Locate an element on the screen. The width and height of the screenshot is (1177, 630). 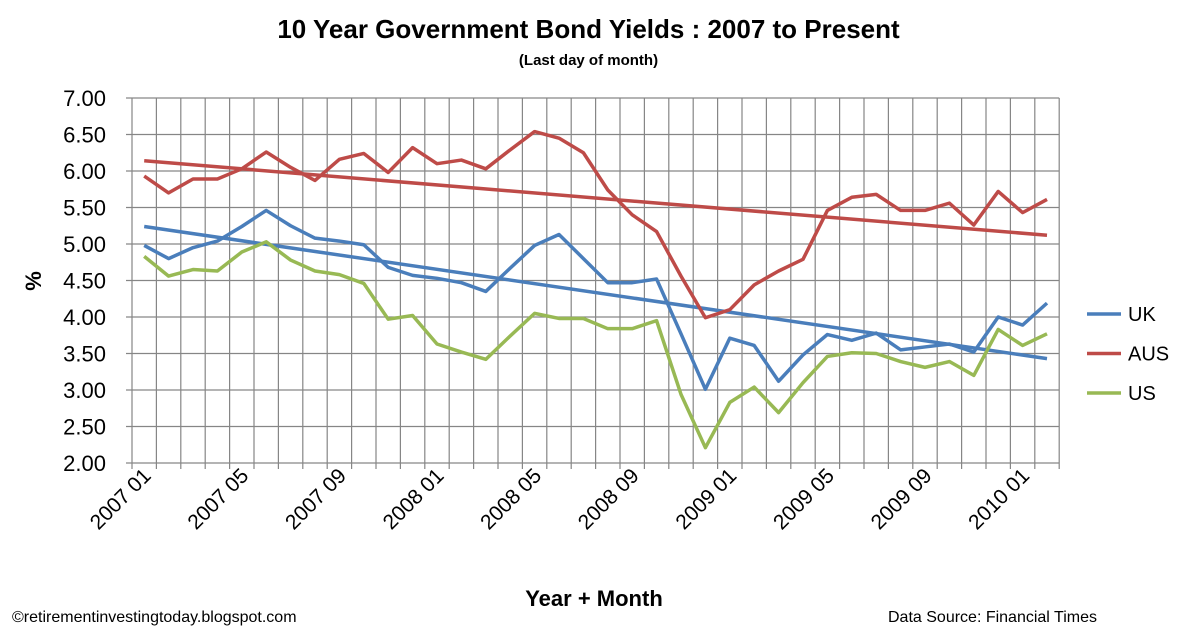
y-tick-label: 4.00 is located at coordinates (84, 317).